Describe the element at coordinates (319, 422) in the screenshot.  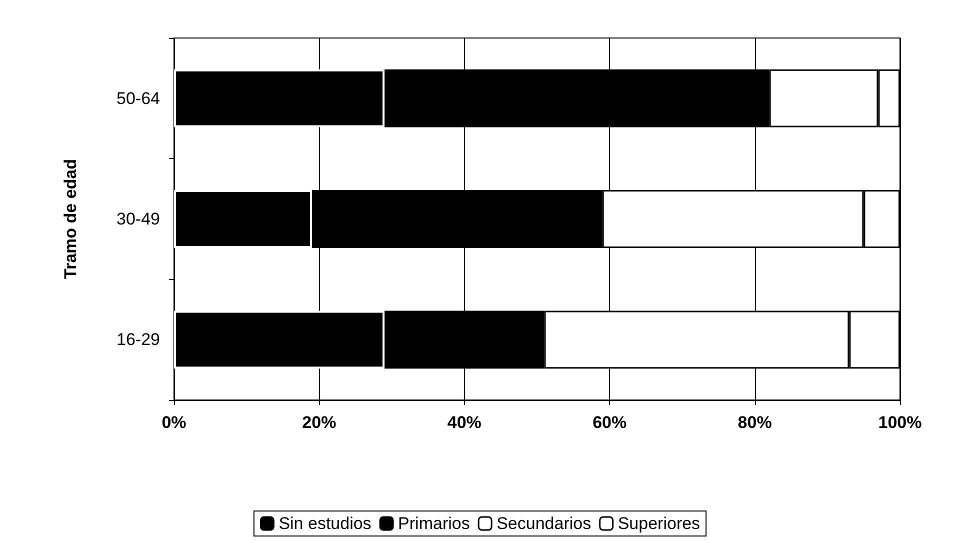
I see `x-tick-label: 20%` at that location.